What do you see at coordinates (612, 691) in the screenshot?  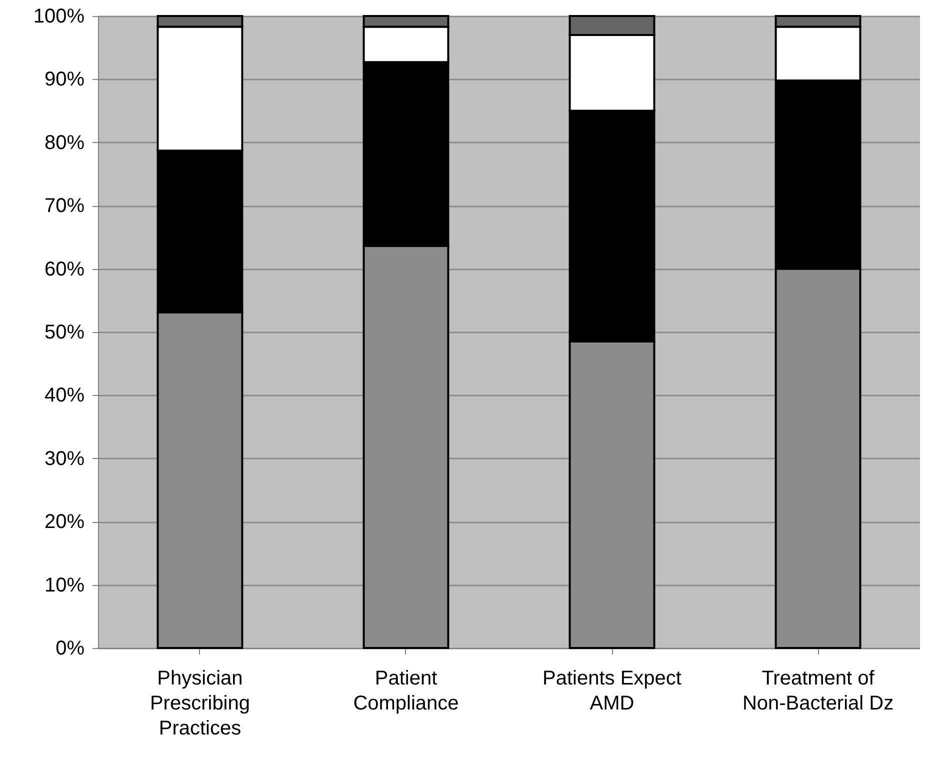 I see `x-tick-label: Patients Expect AMD` at bounding box center [612, 691].